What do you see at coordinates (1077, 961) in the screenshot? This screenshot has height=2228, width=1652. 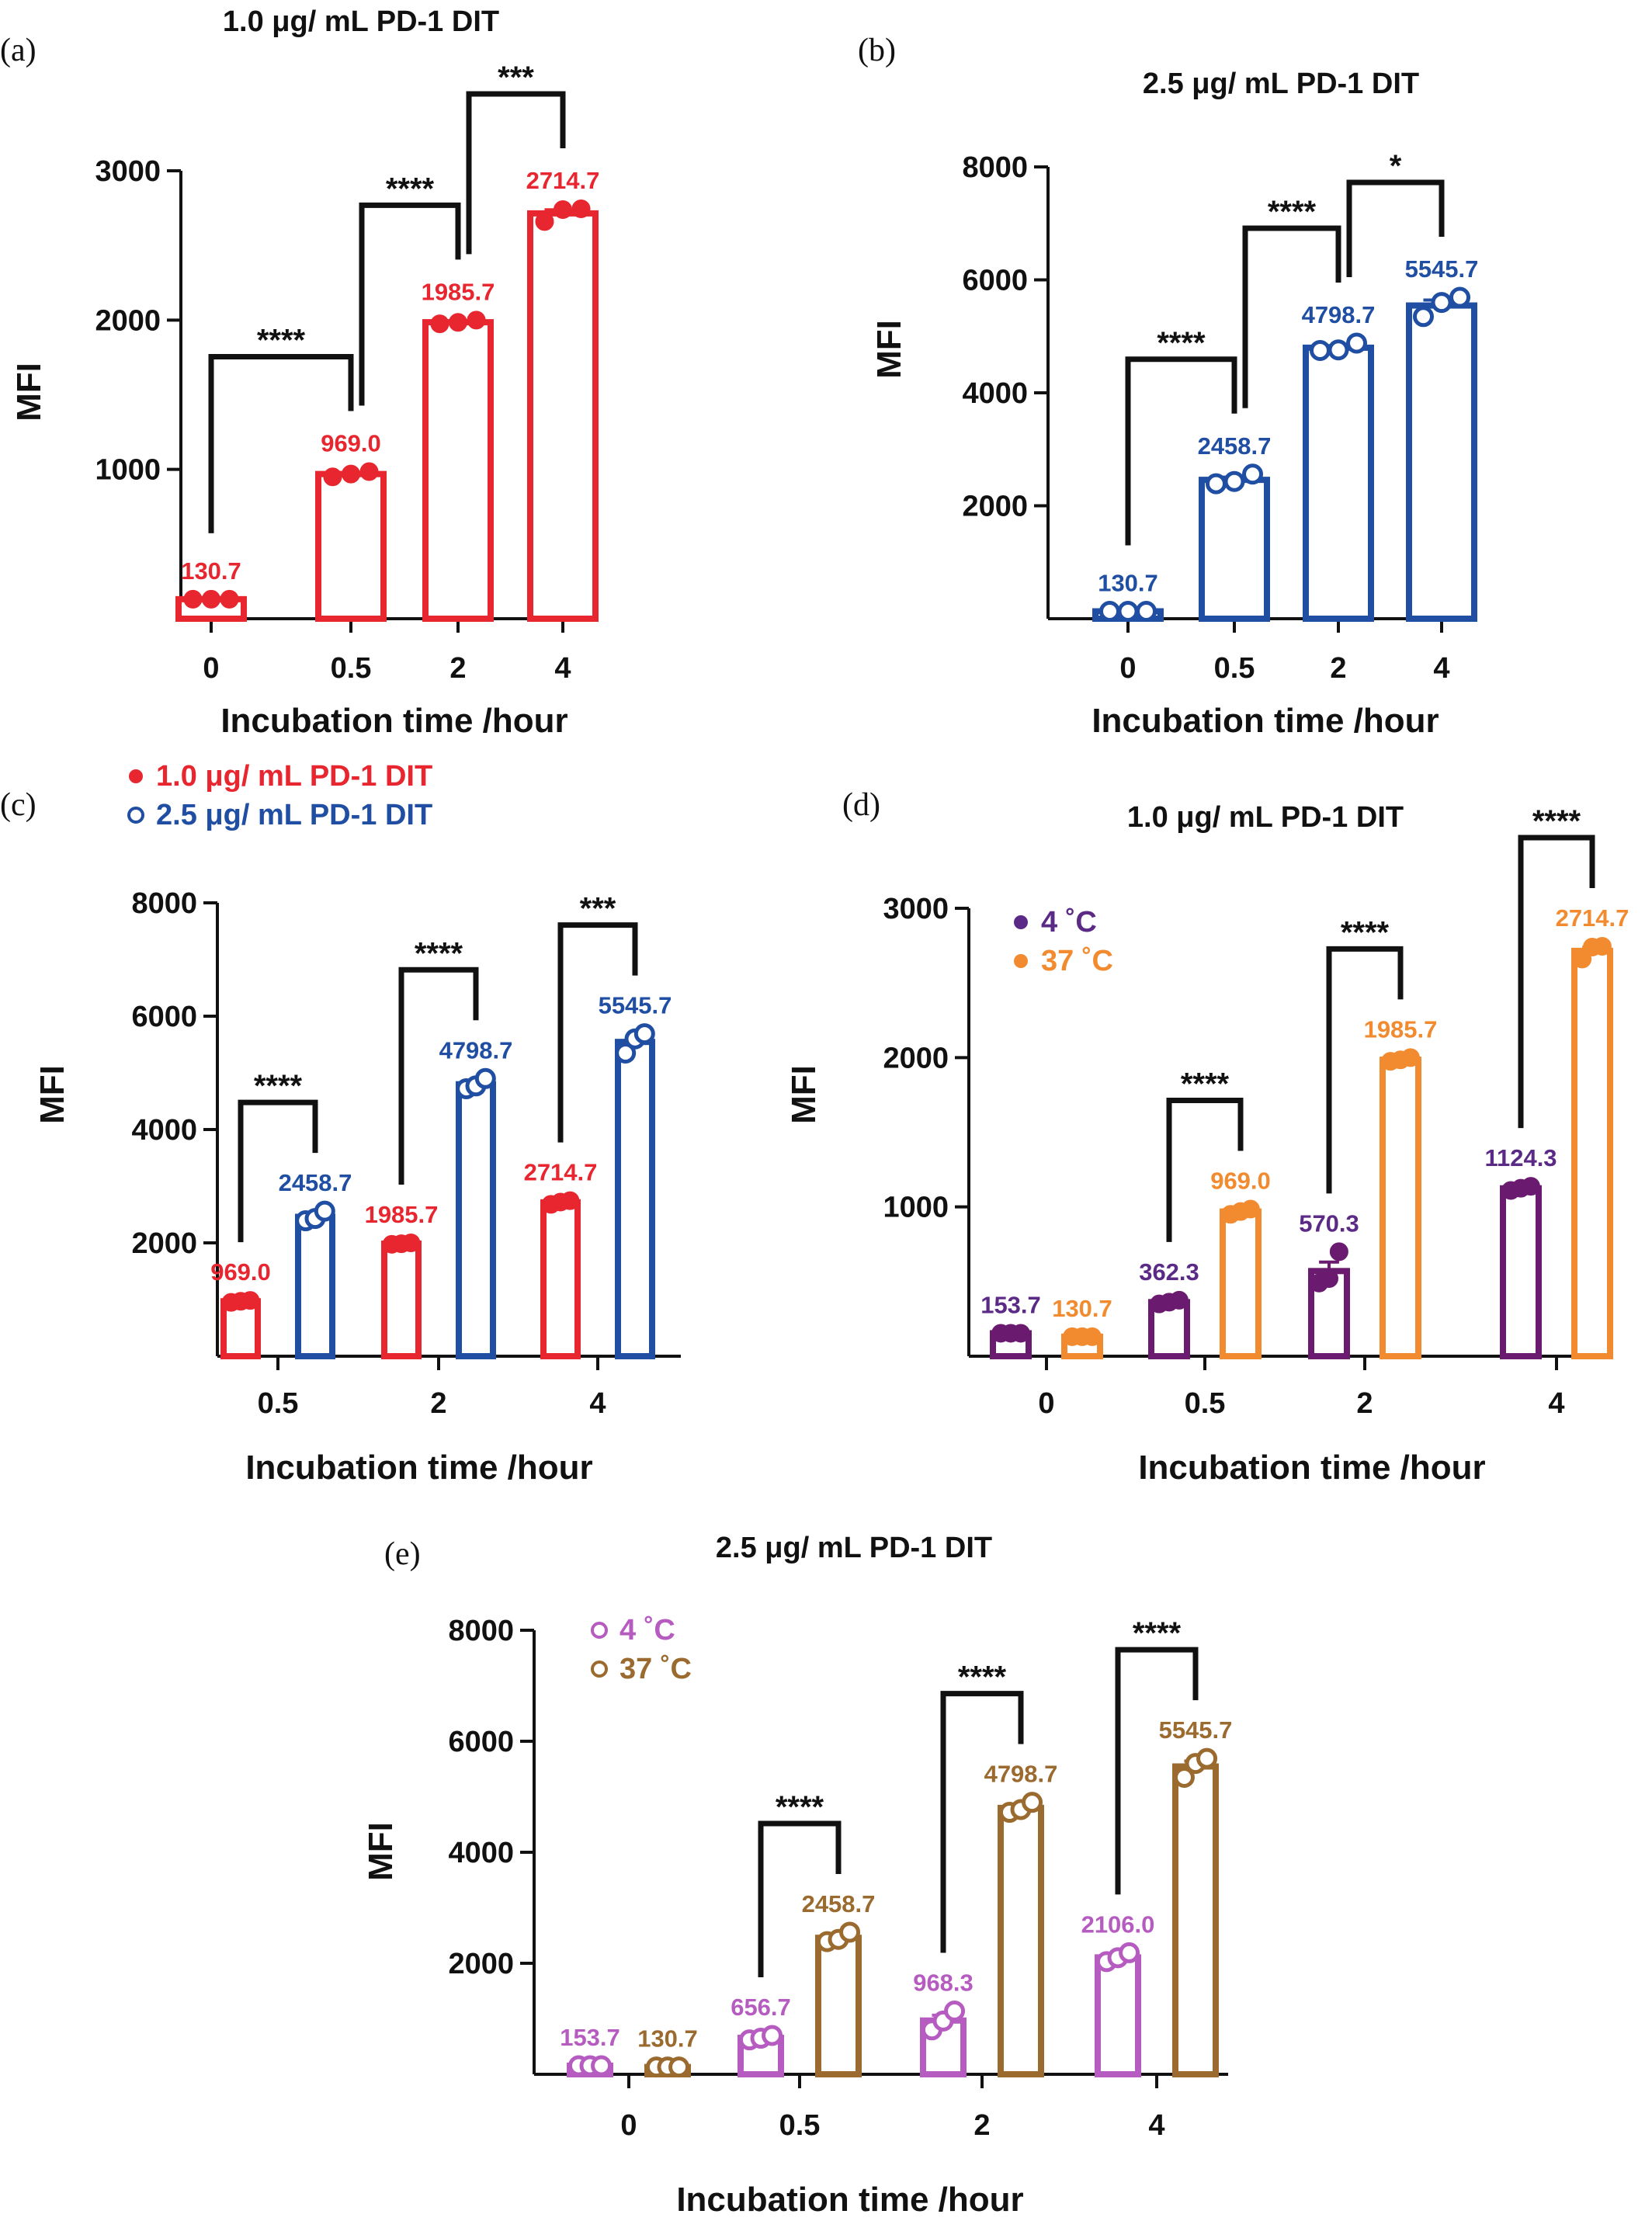 I see `legend-label: 37 ˚C` at bounding box center [1077, 961].